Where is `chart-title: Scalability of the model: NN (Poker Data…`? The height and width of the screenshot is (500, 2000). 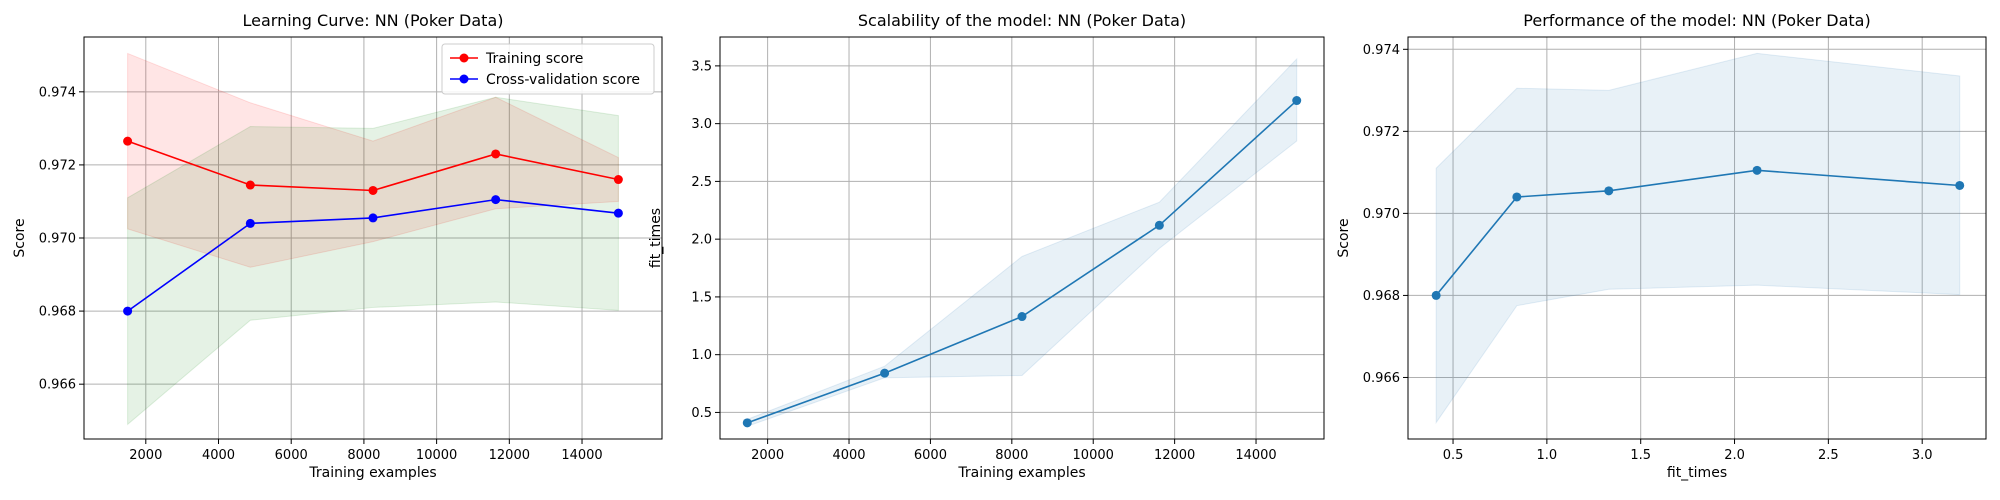 chart-title: Scalability of the model: NN (Poker Data… is located at coordinates (1022, 20).